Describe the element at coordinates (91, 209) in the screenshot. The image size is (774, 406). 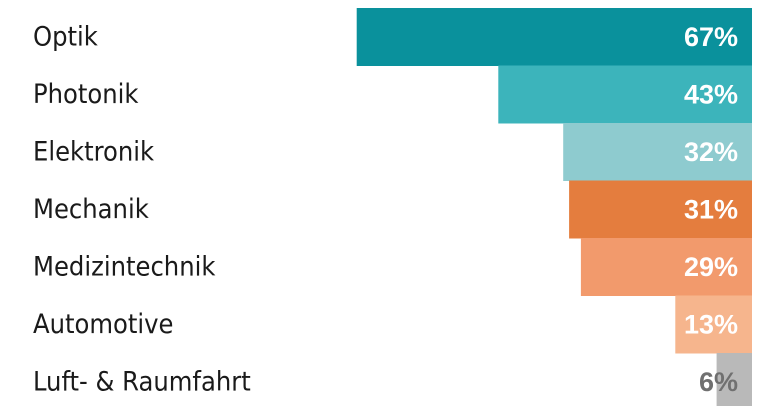
I see `category-label: Mechanik` at that location.